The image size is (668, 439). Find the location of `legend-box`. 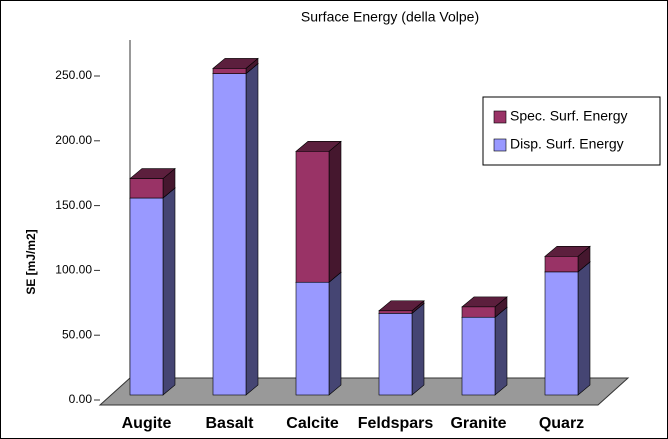

legend-box is located at coordinates (571, 131).